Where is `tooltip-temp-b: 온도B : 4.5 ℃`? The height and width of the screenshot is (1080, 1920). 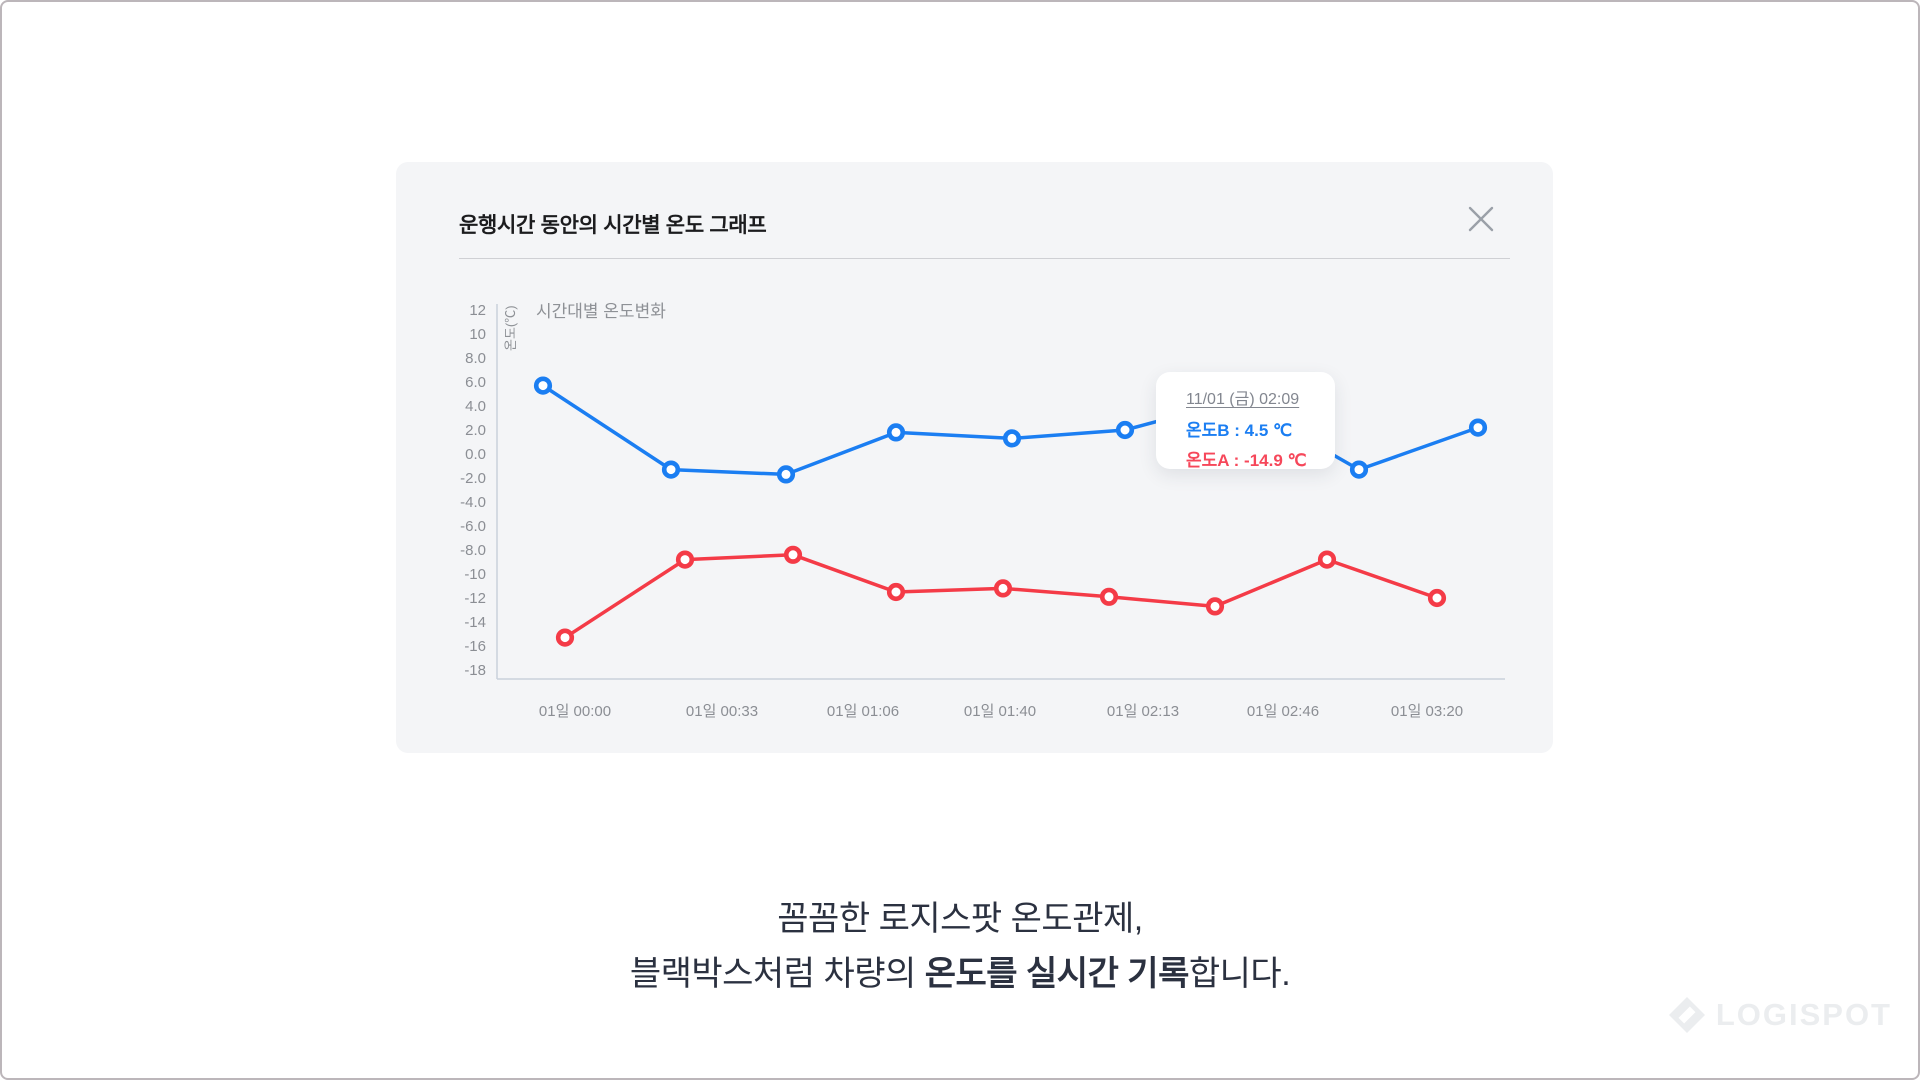 tooltip-temp-b: 온도B : 4.5 ℃ is located at coordinates (1239, 430).